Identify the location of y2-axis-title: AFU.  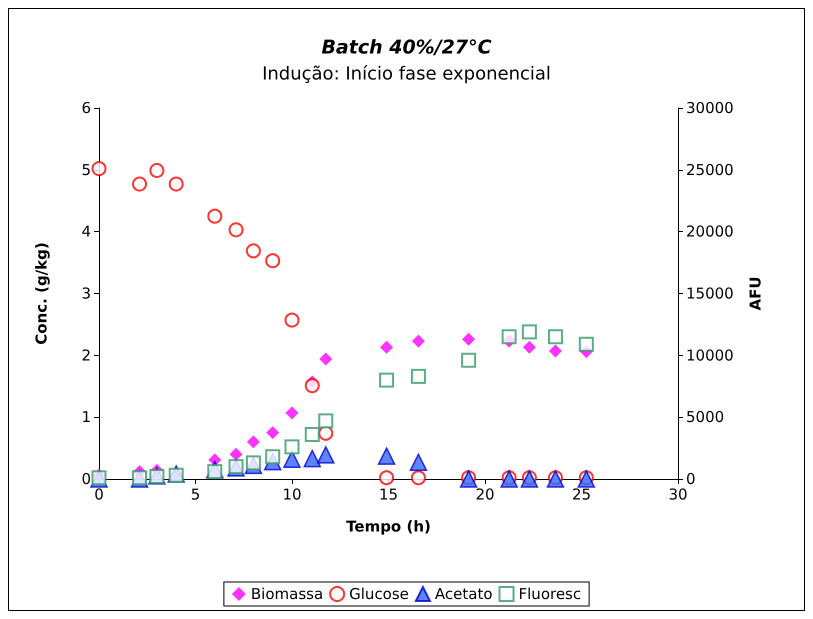
(755, 293).